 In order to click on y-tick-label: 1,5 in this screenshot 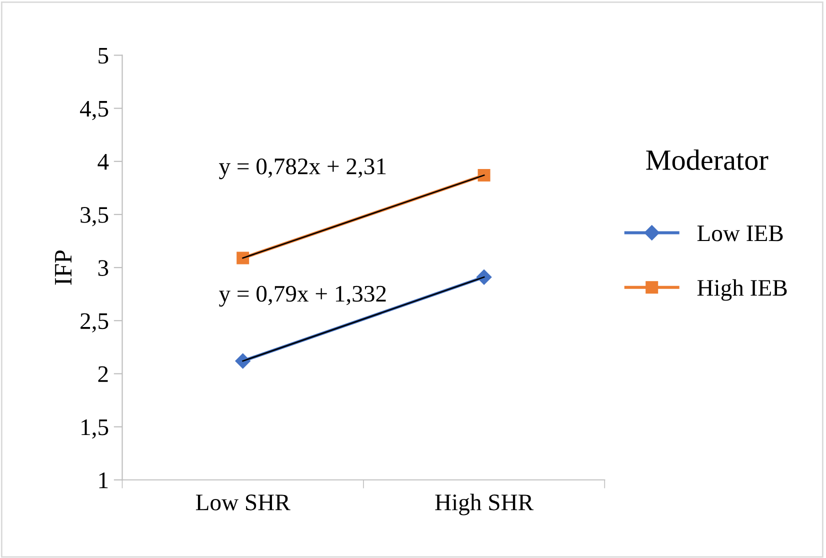, I will do `click(95, 429)`.